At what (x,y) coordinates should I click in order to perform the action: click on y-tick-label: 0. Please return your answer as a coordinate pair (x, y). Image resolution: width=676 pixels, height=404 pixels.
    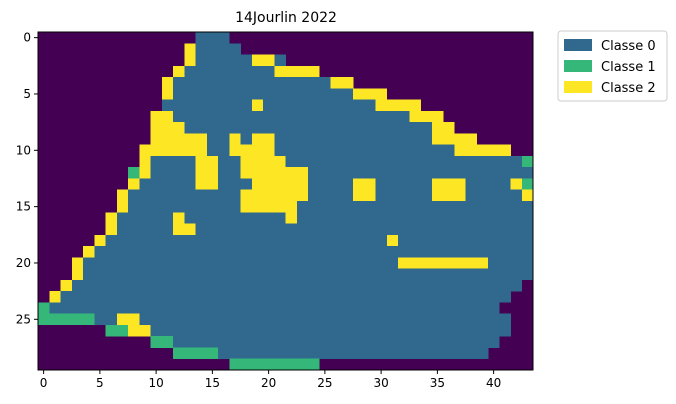
    Looking at the image, I should click on (27, 38).